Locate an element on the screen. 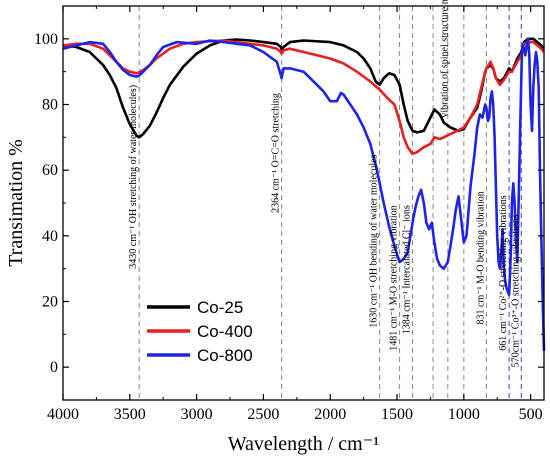  annotation-label: 661 cm⁻¹ Co²⁺-O stretching vibrations is located at coordinates (503, 273).